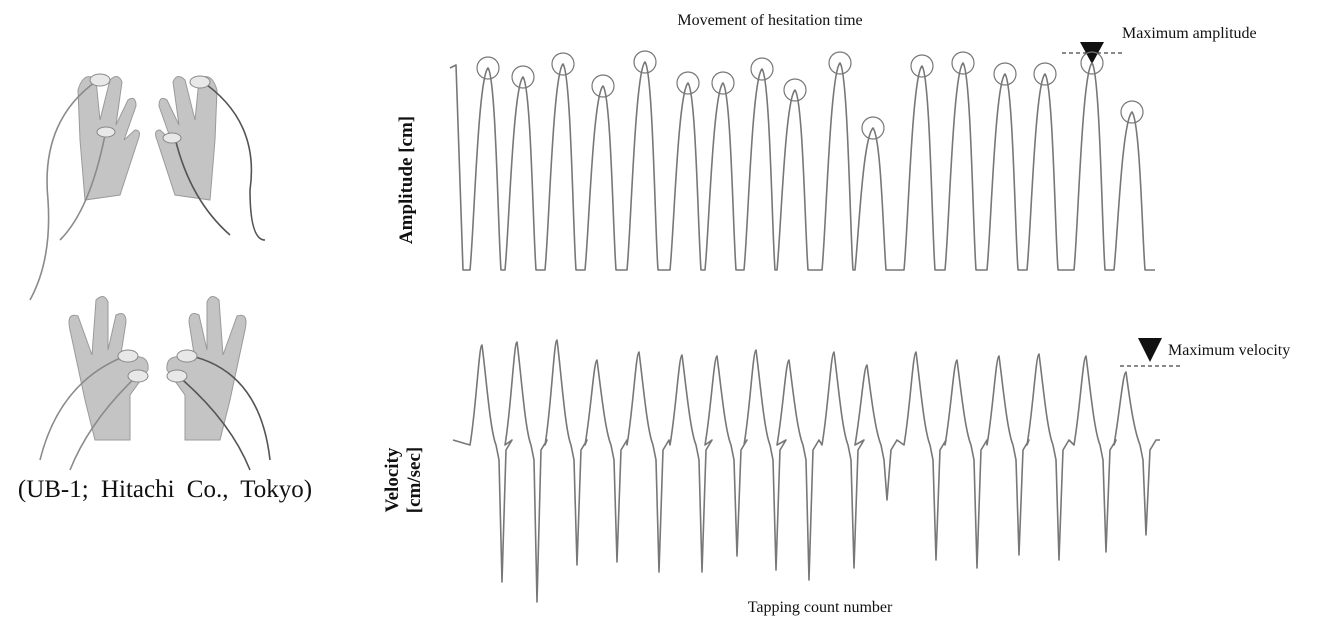 This screenshot has height=621, width=1333. Describe the element at coordinates (414, 480) in the screenshot. I see `velocity-axis-label: [cm/sec]` at that location.